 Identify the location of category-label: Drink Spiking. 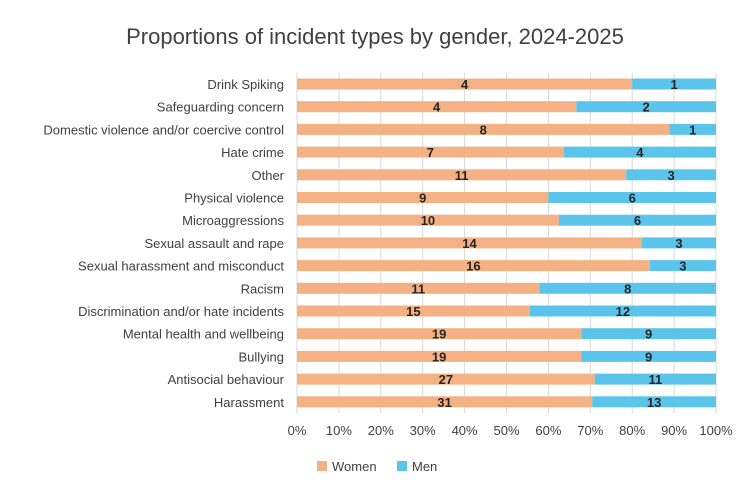
(245, 84).